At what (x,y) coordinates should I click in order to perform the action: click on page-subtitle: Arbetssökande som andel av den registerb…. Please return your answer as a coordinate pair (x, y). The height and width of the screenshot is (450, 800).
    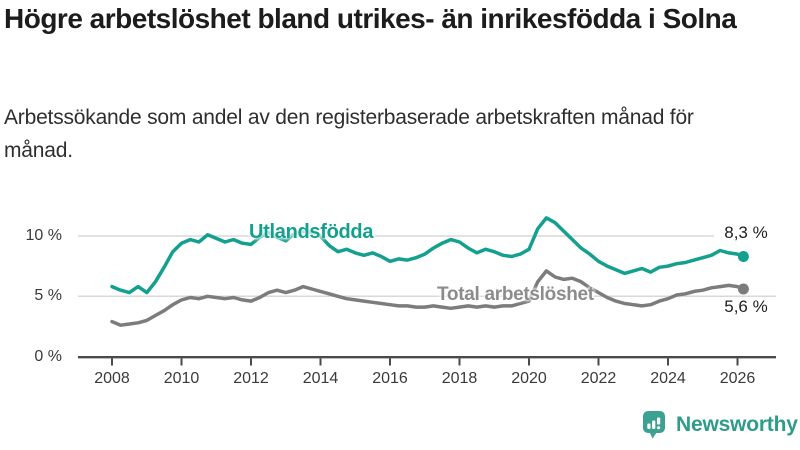
    Looking at the image, I should click on (349, 134).